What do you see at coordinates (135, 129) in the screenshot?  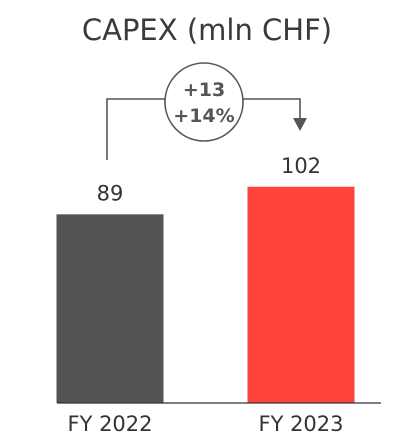 I see `change-connector-left` at bounding box center [135, 129].